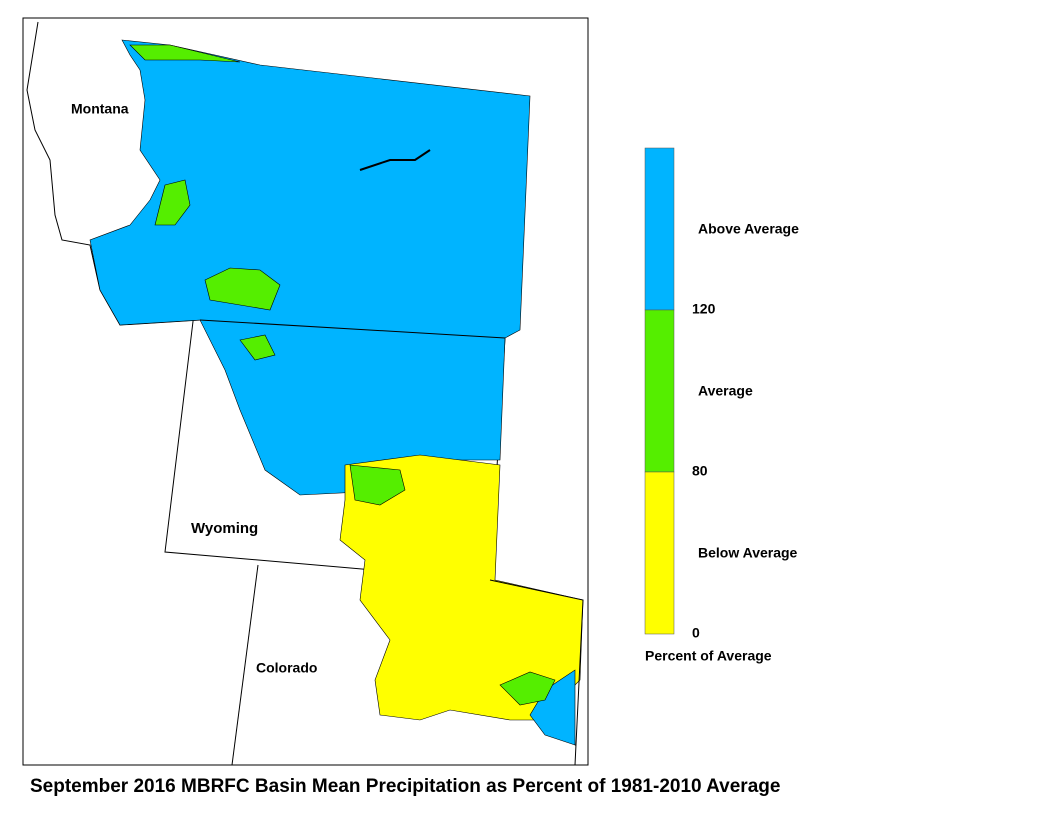  What do you see at coordinates (461, 600) in the screenshot?
I see `below-average-region` at bounding box center [461, 600].